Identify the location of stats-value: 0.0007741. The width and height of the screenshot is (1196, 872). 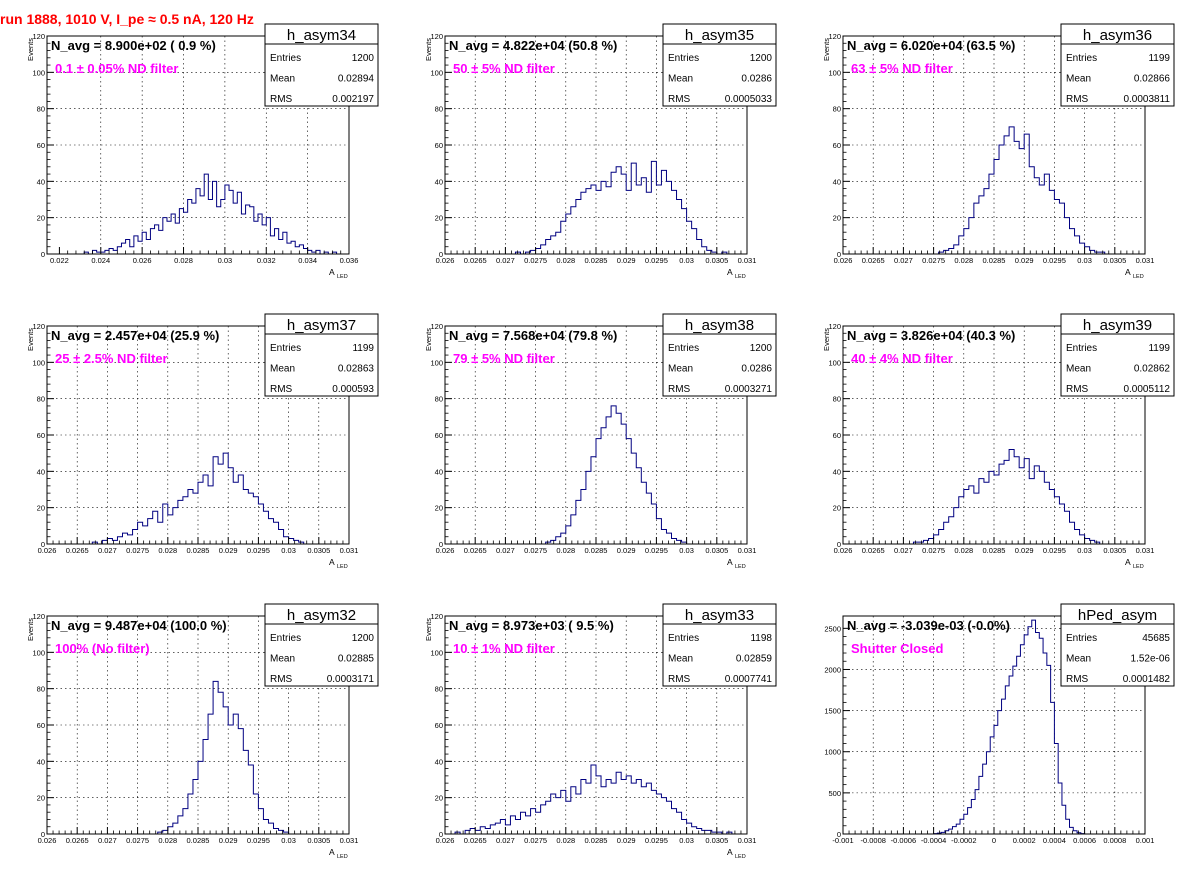
(749, 679).